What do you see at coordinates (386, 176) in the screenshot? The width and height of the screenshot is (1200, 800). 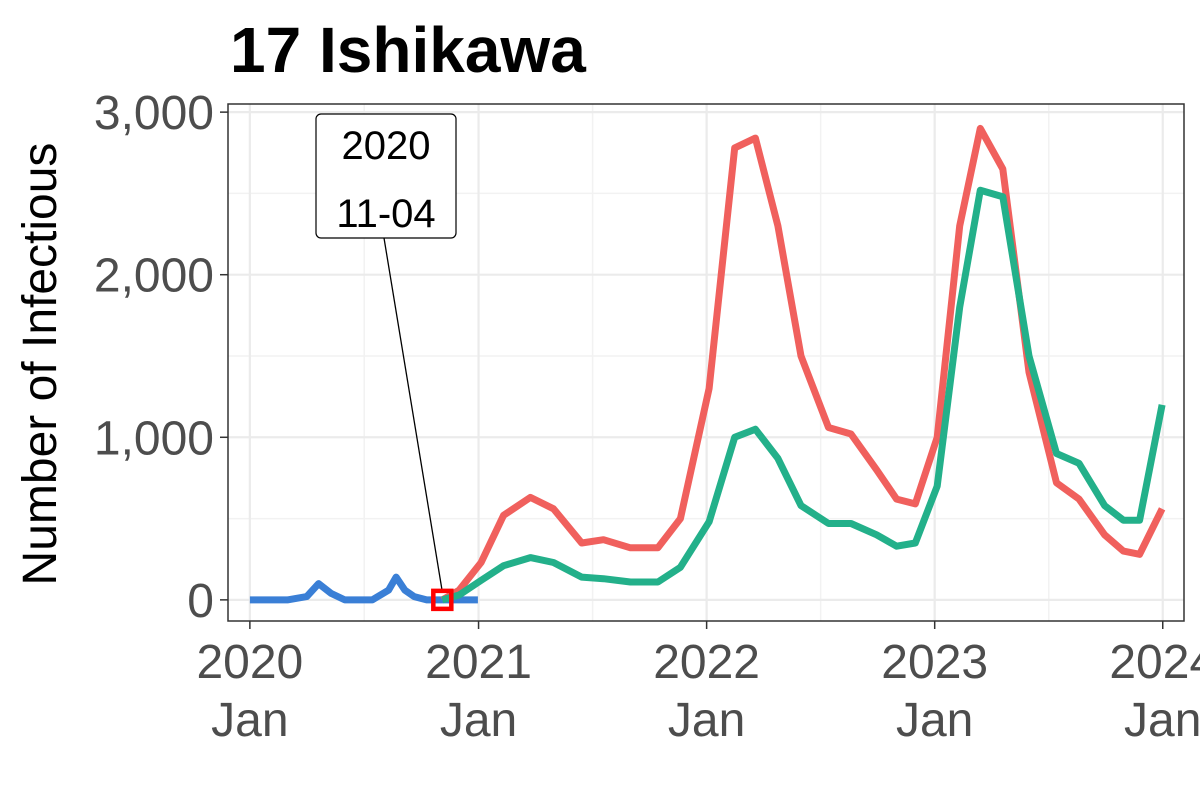 I see `annotation-label-box` at bounding box center [386, 176].